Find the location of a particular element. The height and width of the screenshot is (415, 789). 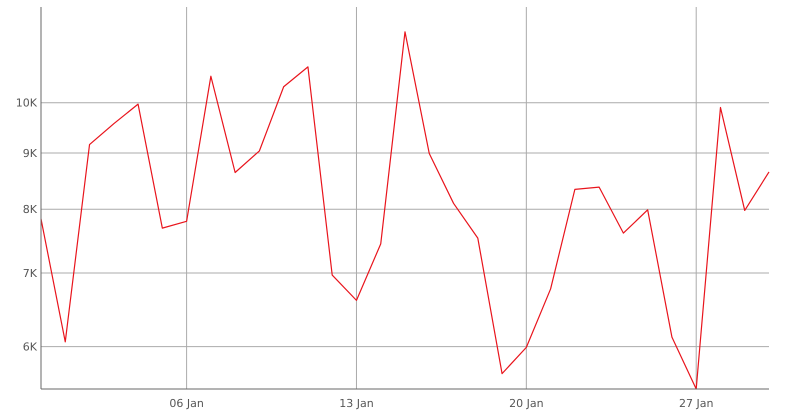

y-tick-label: 8K is located at coordinates (30, 209).